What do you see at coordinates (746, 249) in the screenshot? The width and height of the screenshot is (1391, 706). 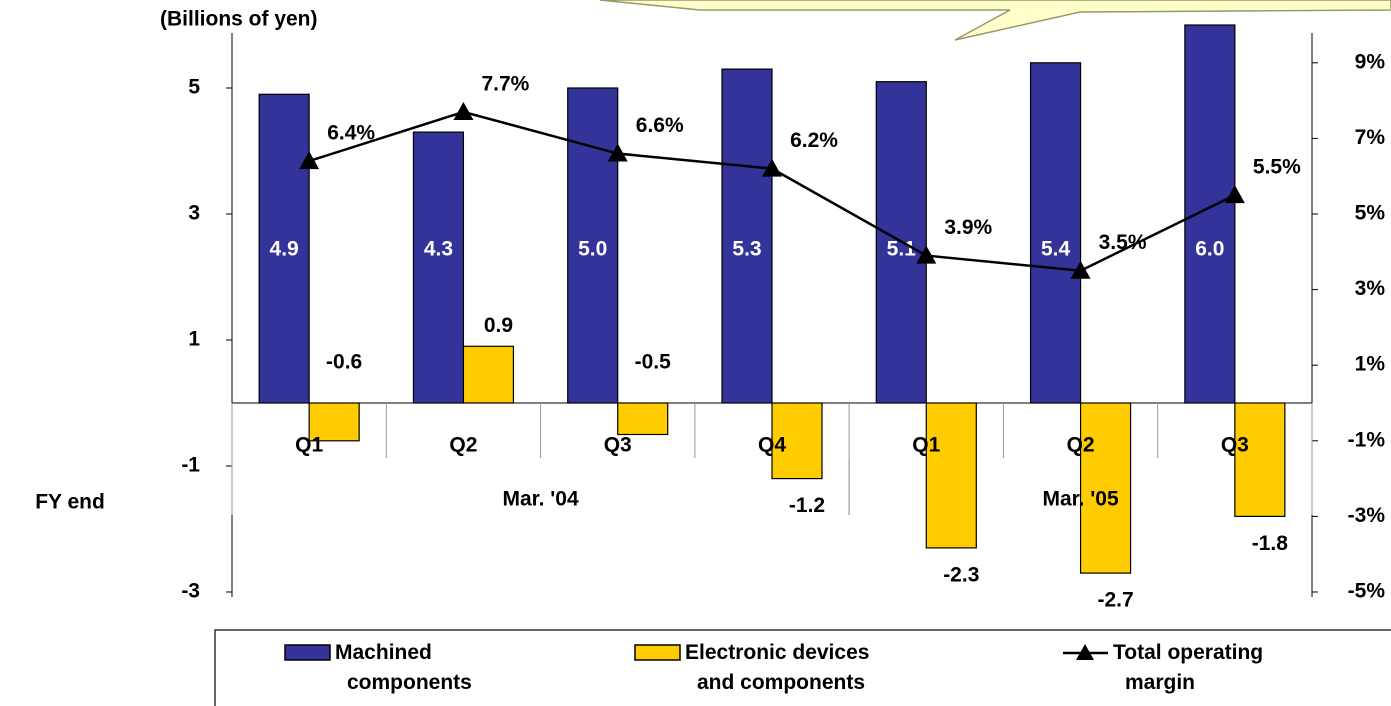 I see `bar-value-label: 5.3` at bounding box center [746, 249].